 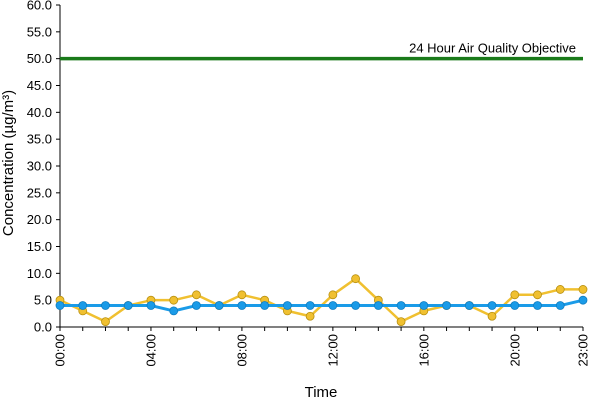 What do you see at coordinates (39, 112) in the screenshot?
I see `y-tick-label: 40.0` at bounding box center [39, 112].